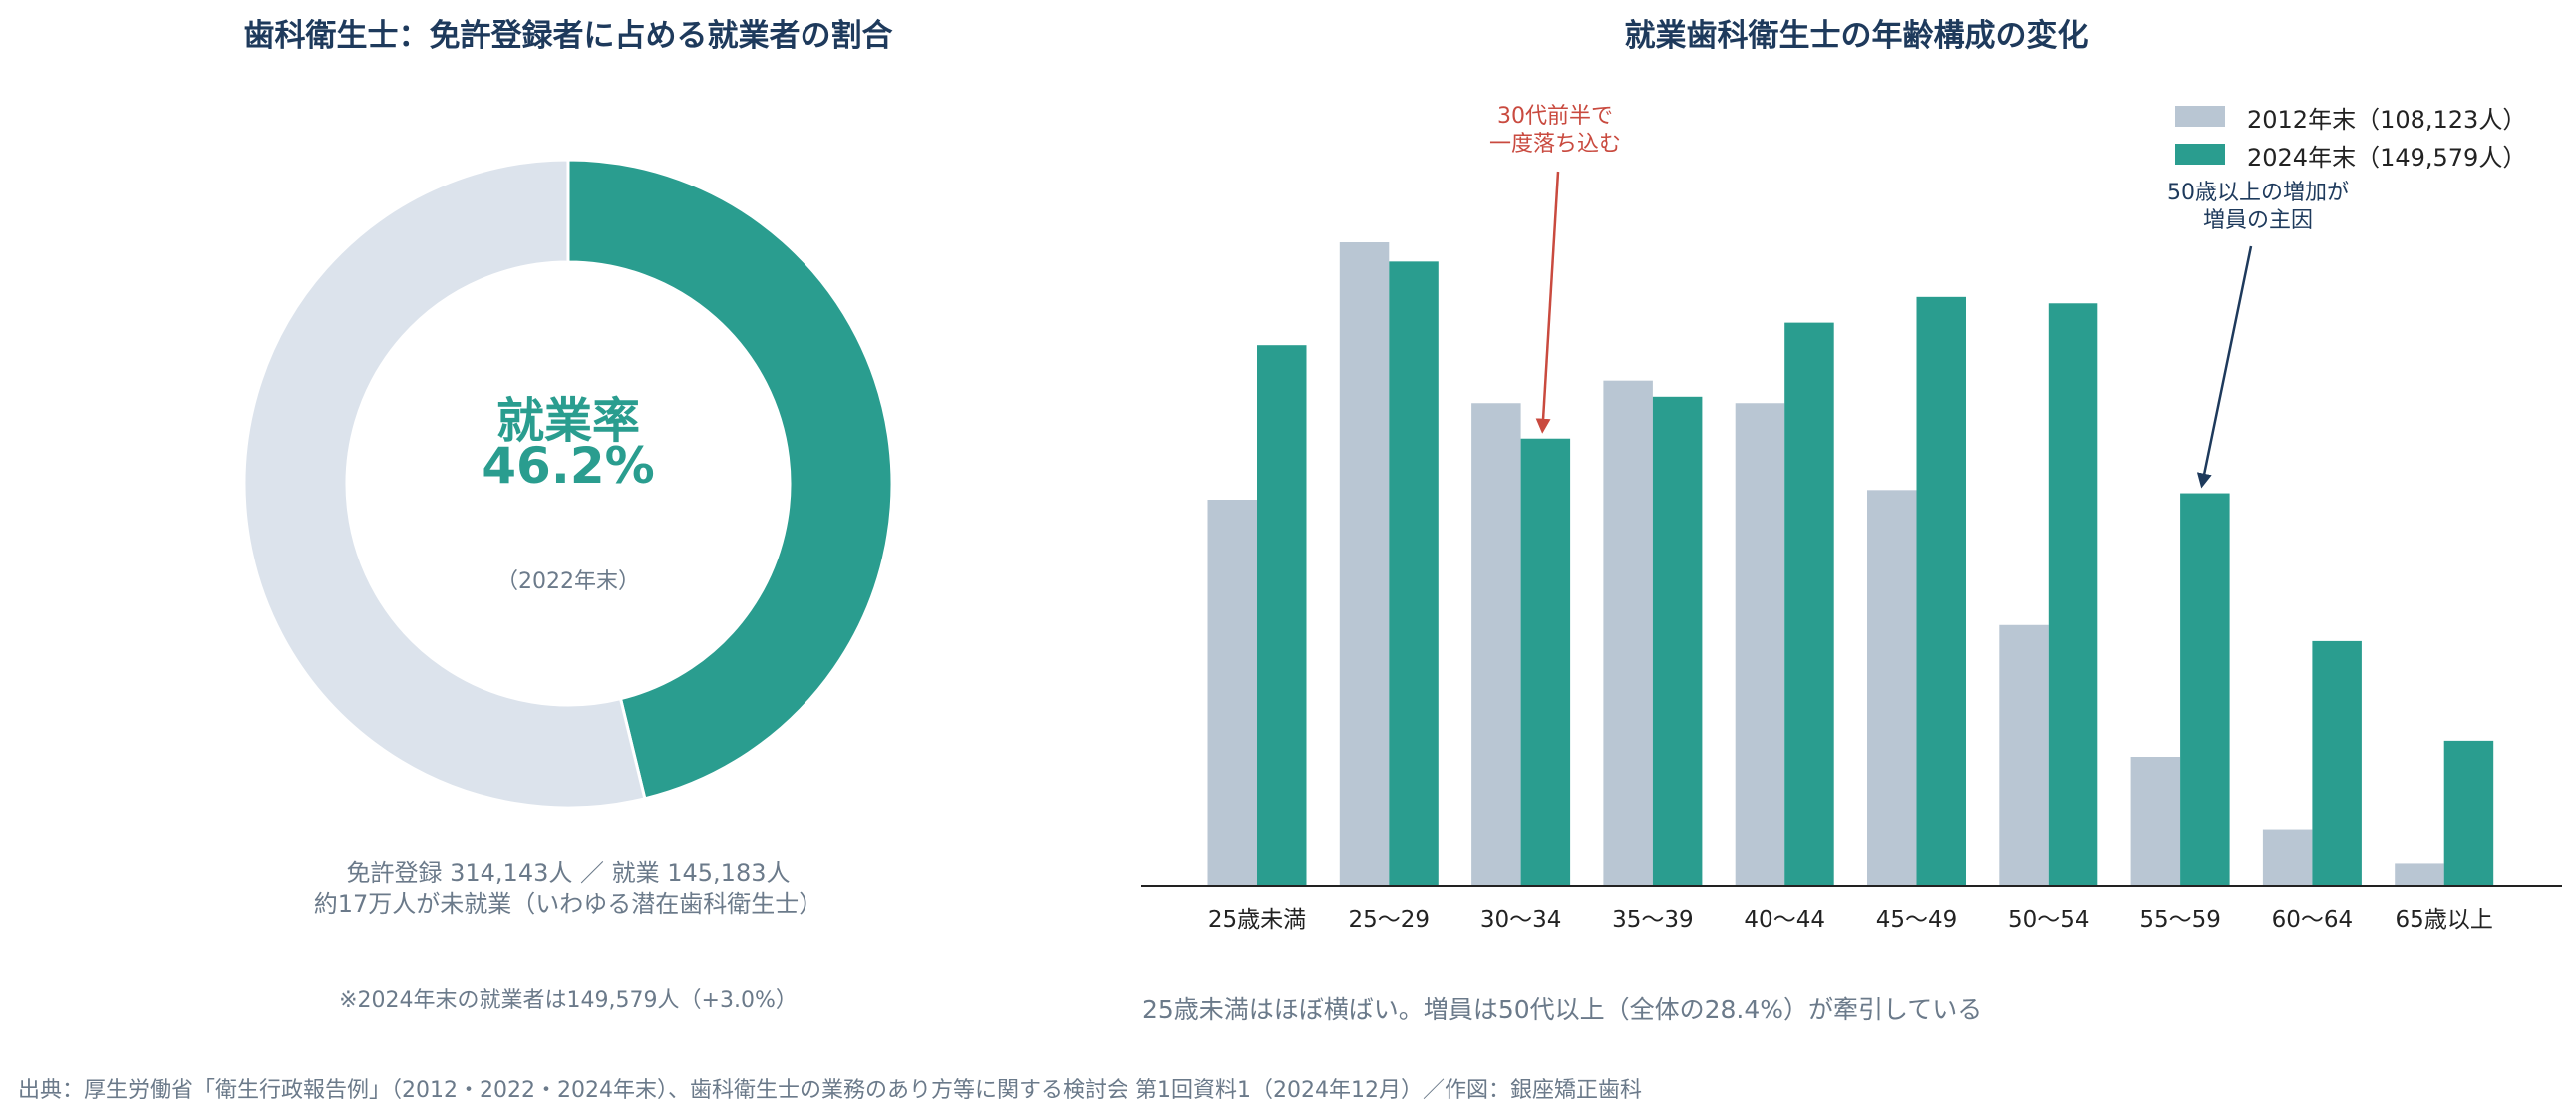  Describe the element at coordinates (568, 581) in the screenshot. I see `donut-center-note: （2022年末）` at that location.